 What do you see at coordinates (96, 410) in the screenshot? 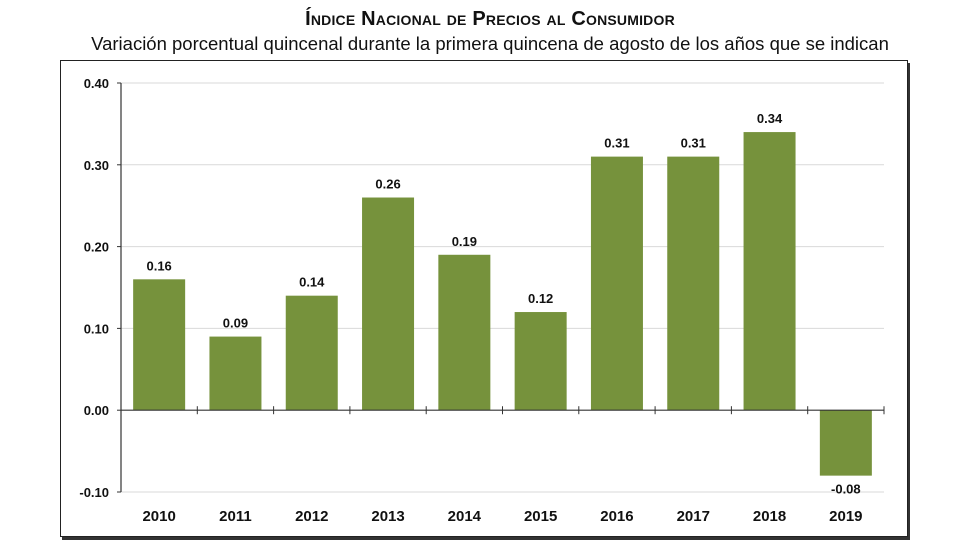
I see `y-tick-label: 0.00` at bounding box center [96, 410].